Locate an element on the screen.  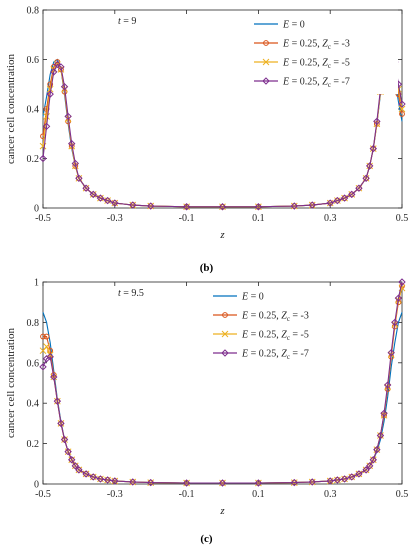
x-tick-label: 0.3 is located at coordinates (330, 494).